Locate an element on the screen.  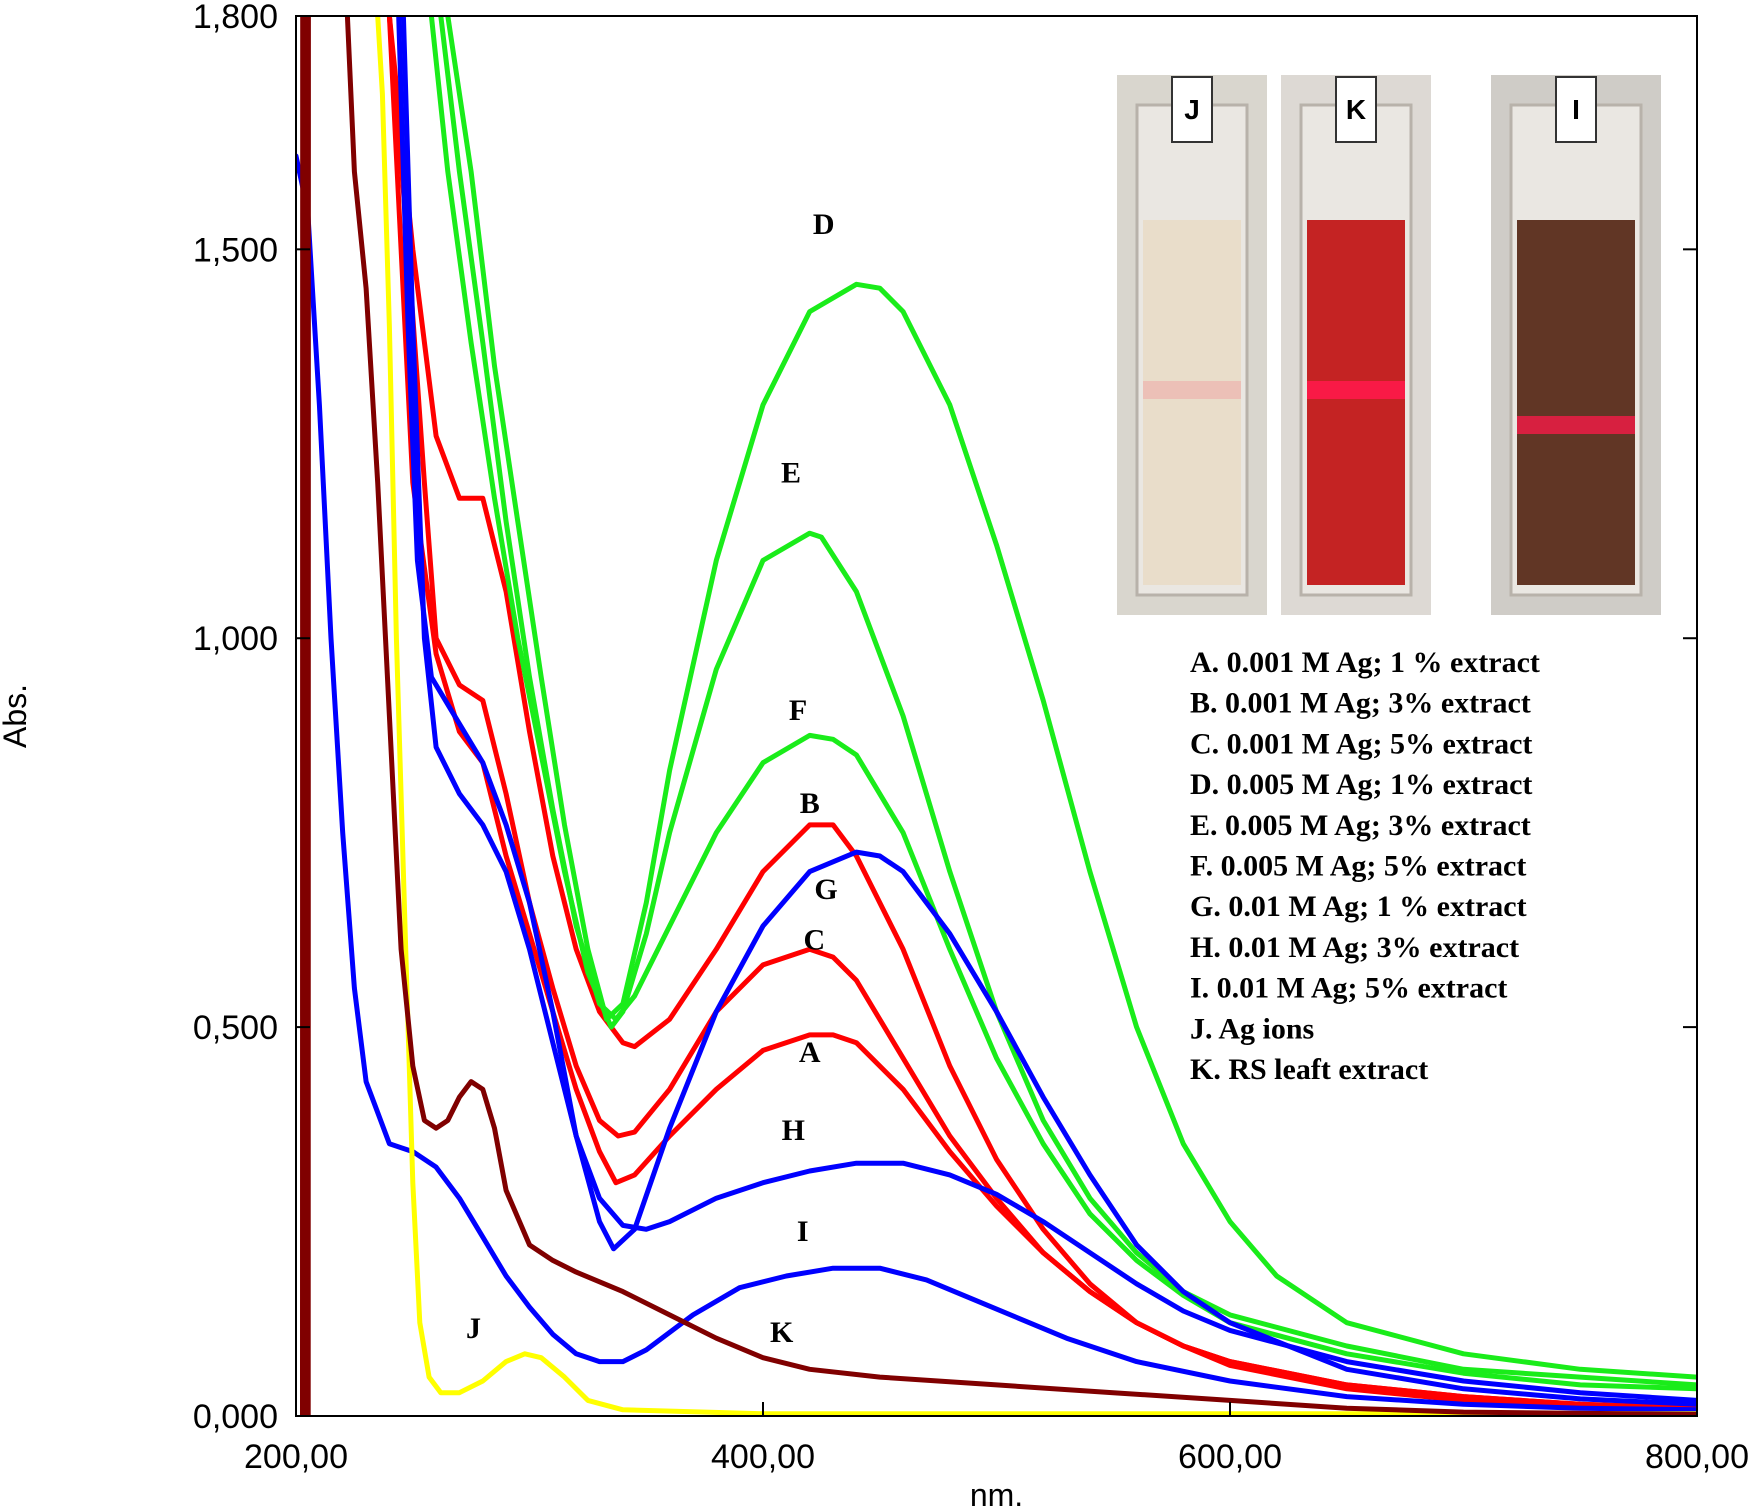
y-tick-label: 1,800 is located at coordinates (235, 18).